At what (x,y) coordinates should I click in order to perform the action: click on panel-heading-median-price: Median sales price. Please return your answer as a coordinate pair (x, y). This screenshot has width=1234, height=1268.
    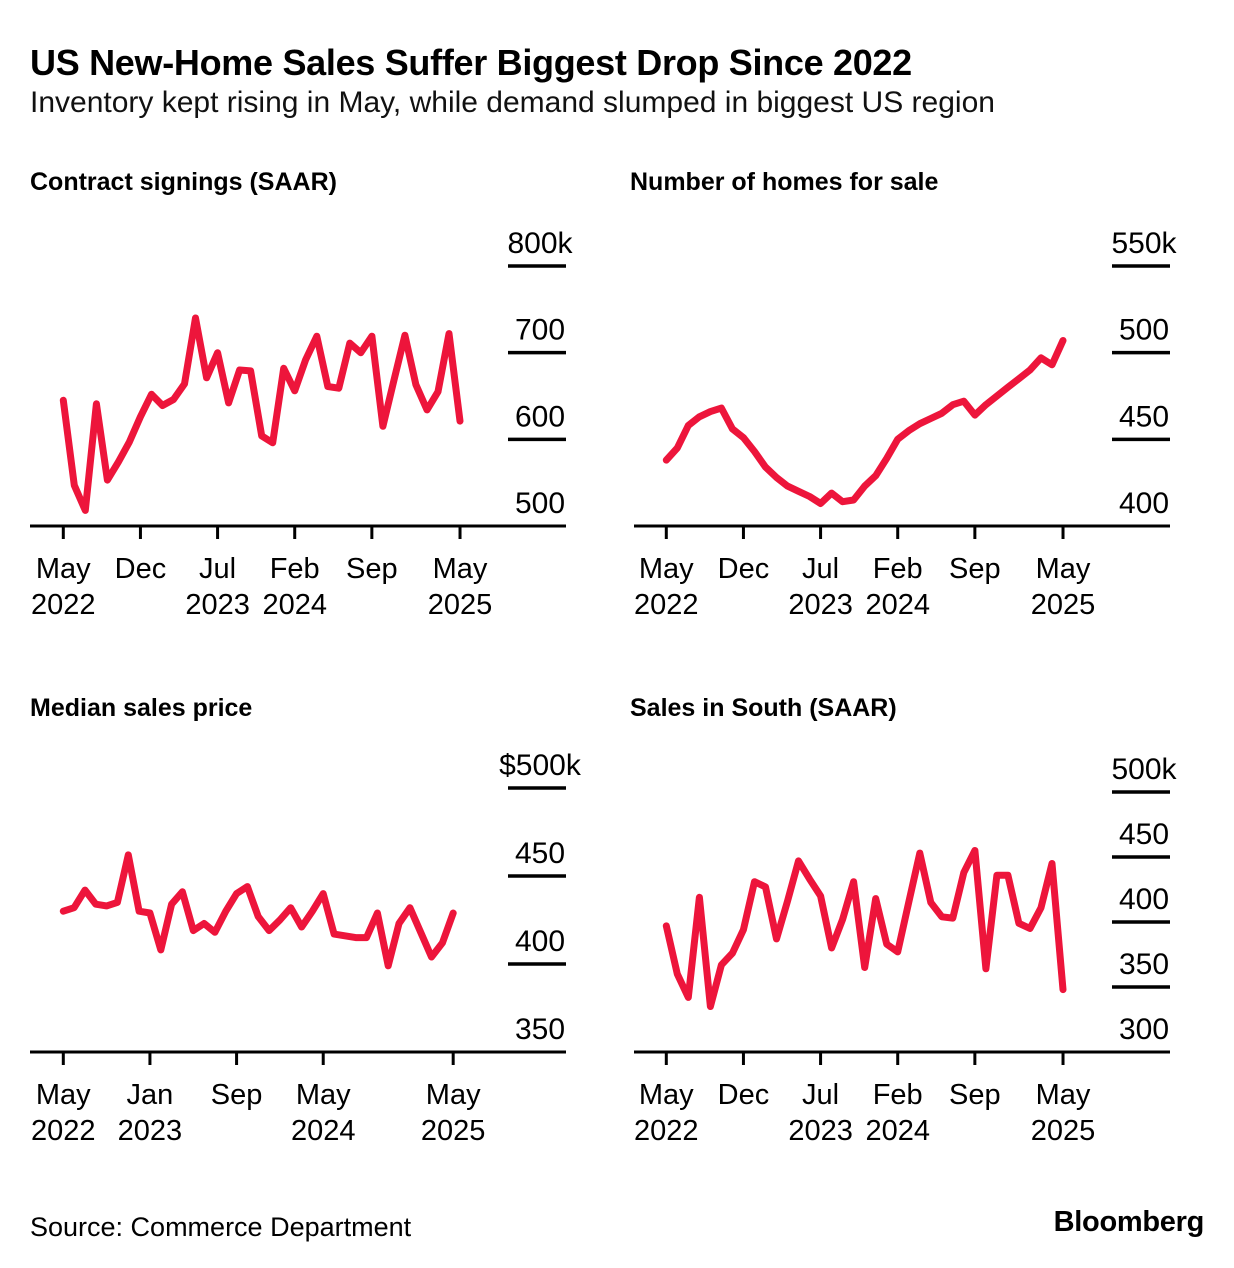
    Looking at the image, I should click on (141, 708).